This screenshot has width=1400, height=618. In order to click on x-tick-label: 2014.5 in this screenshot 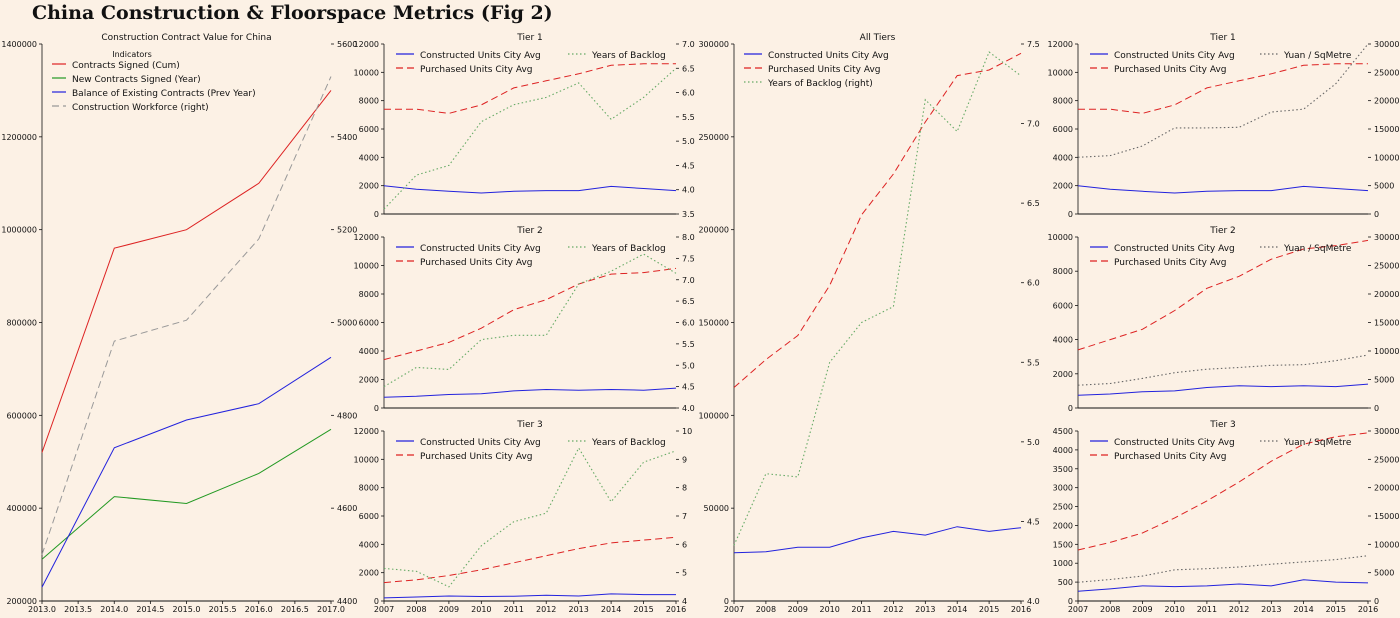, I will do `click(150, 609)`.